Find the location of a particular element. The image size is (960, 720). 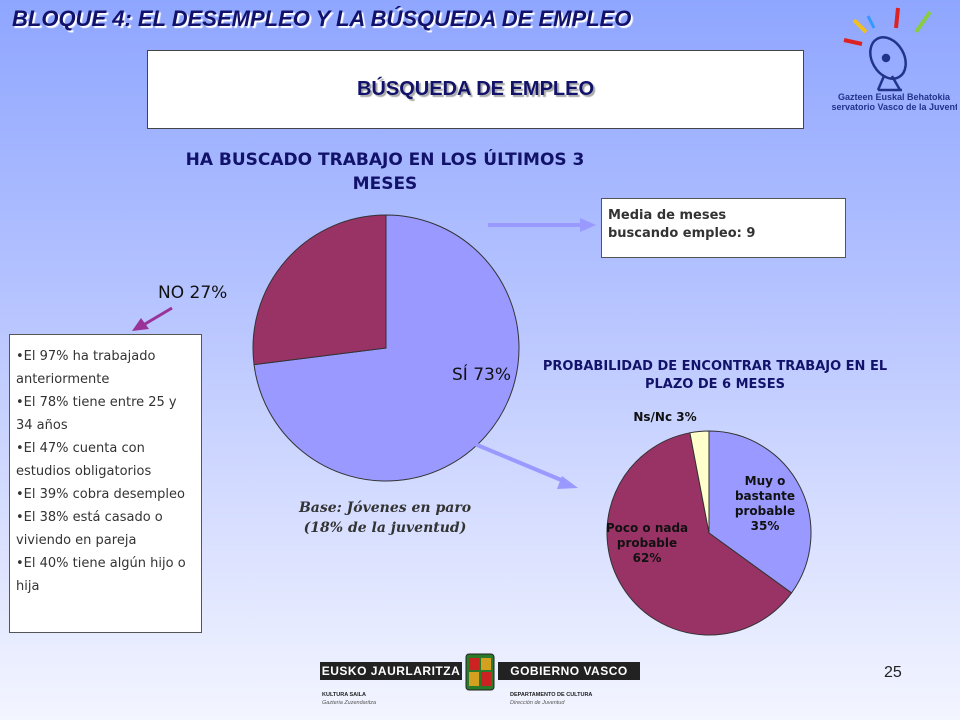

pie2-slice-probable is located at coordinates (760, 512).